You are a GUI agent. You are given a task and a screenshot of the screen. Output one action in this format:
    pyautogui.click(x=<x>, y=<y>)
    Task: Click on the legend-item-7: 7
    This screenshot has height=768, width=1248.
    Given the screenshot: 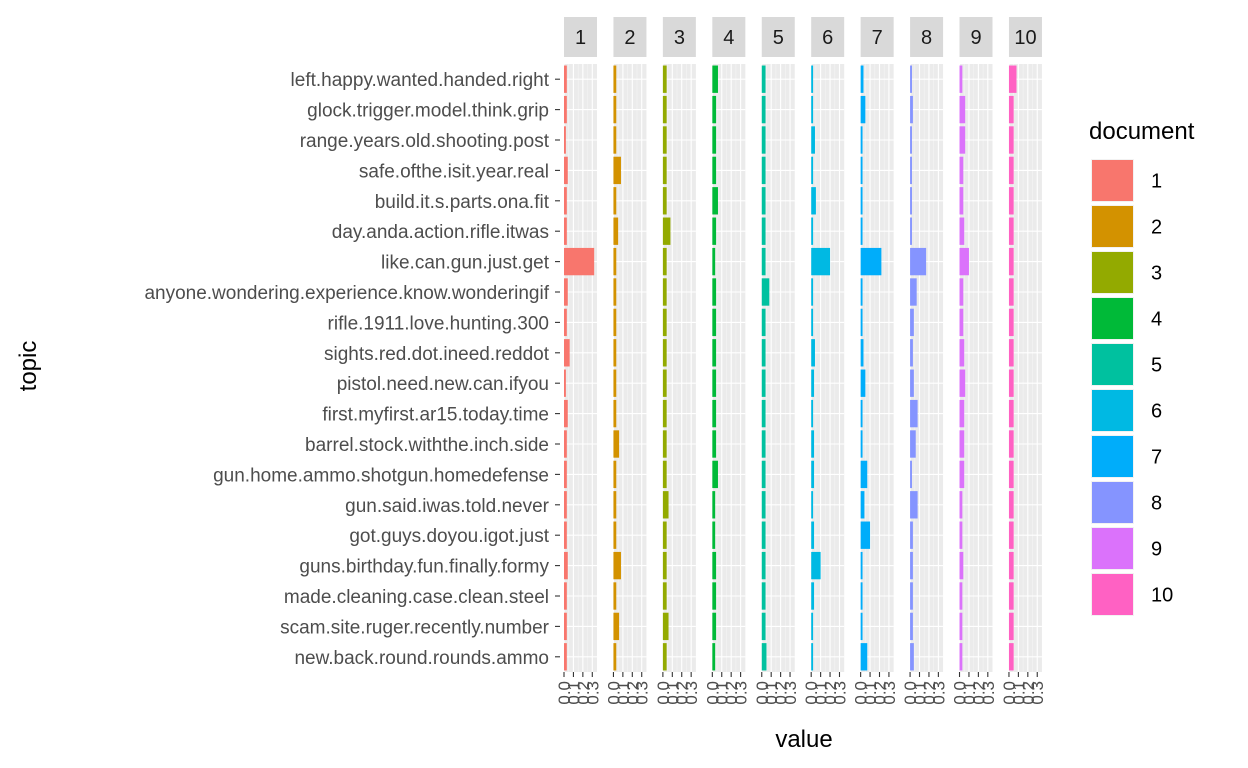 What is the action you would take?
    pyautogui.click(x=1126, y=456)
    